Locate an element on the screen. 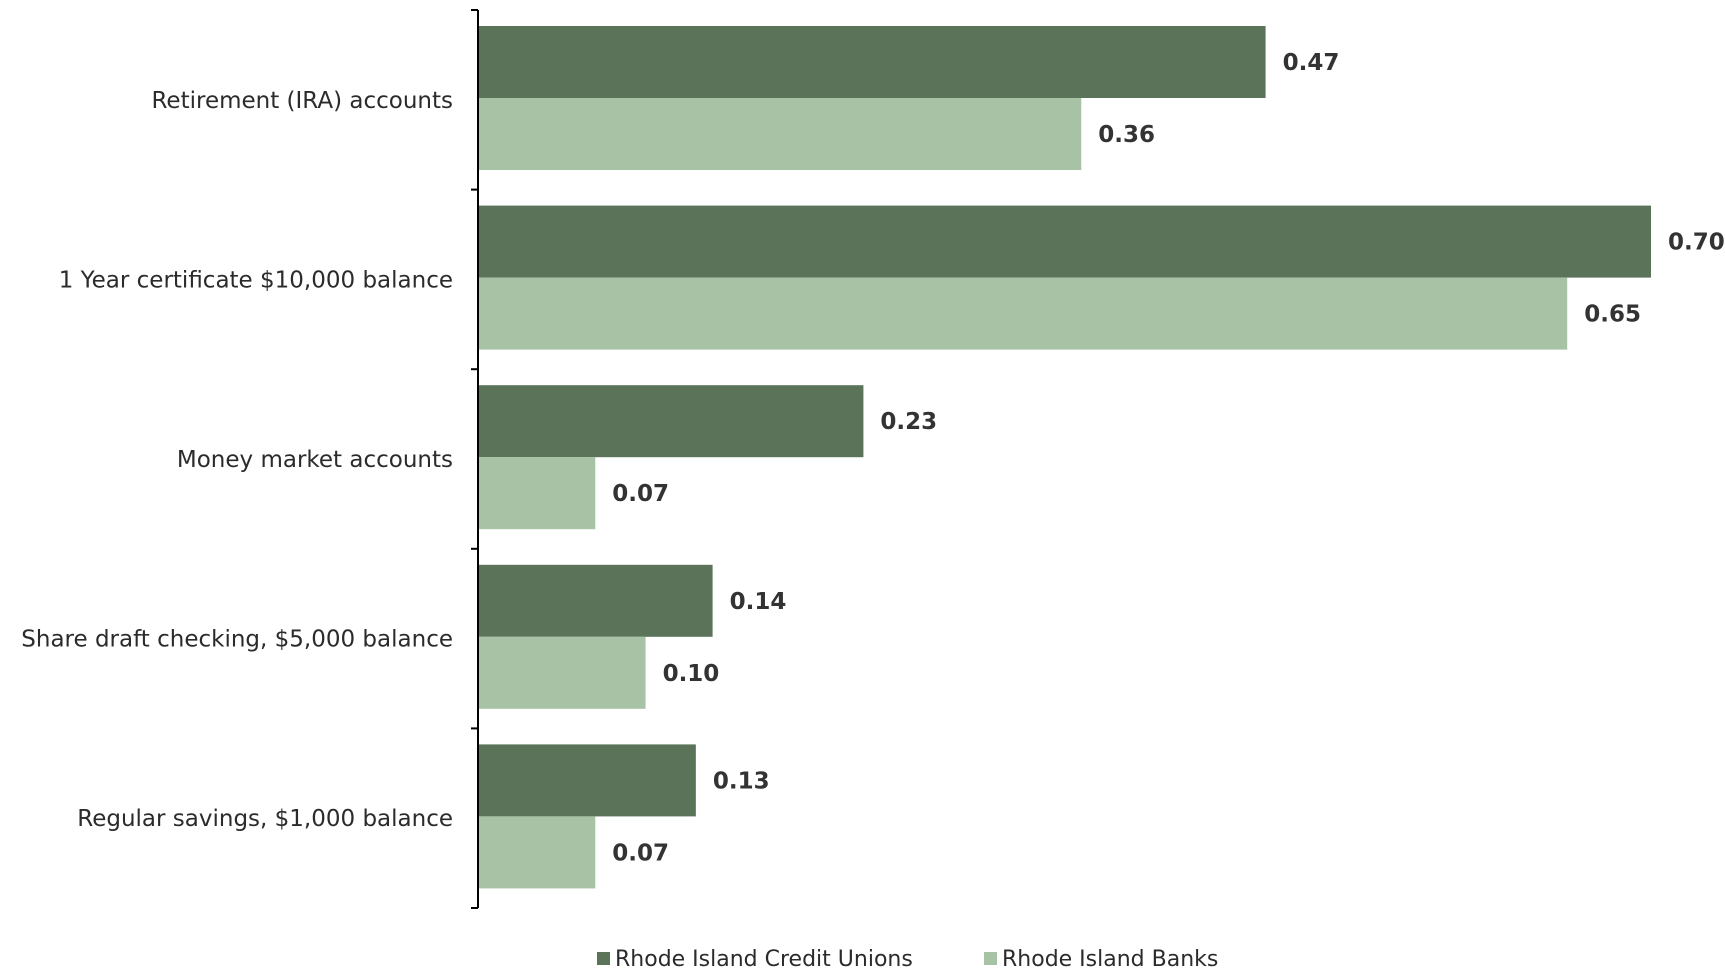 The height and width of the screenshot is (970, 1725). data-label: 0.47 is located at coordinates (1311, 63).